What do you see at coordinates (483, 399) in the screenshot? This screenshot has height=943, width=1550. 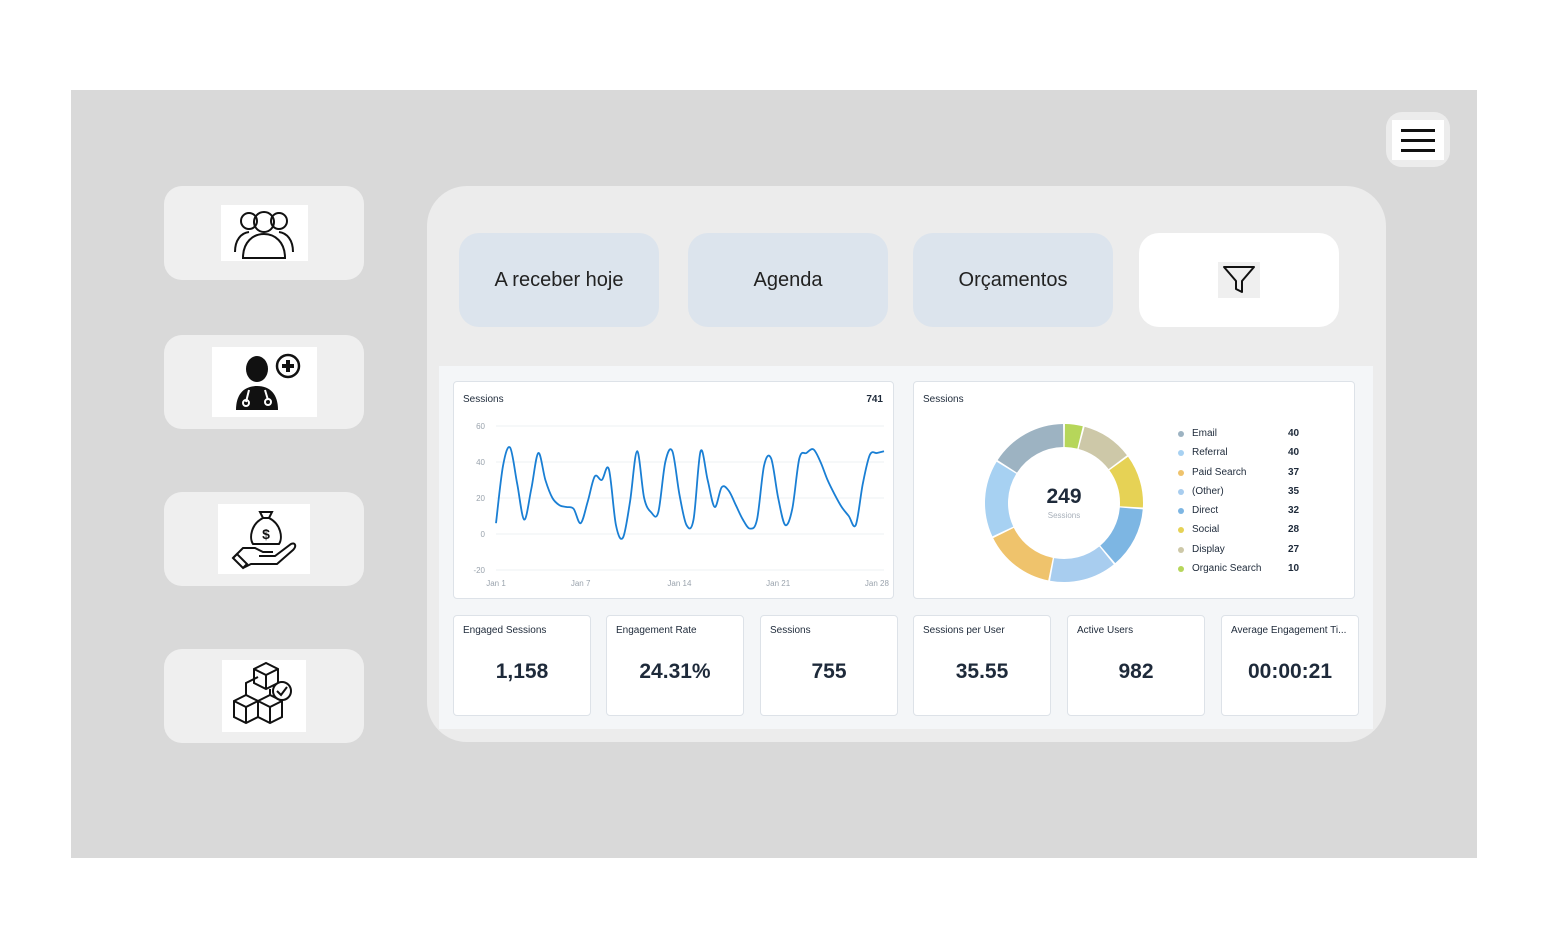 I see `sessions-line-title: Sessions` at bounding box center [483, 399].